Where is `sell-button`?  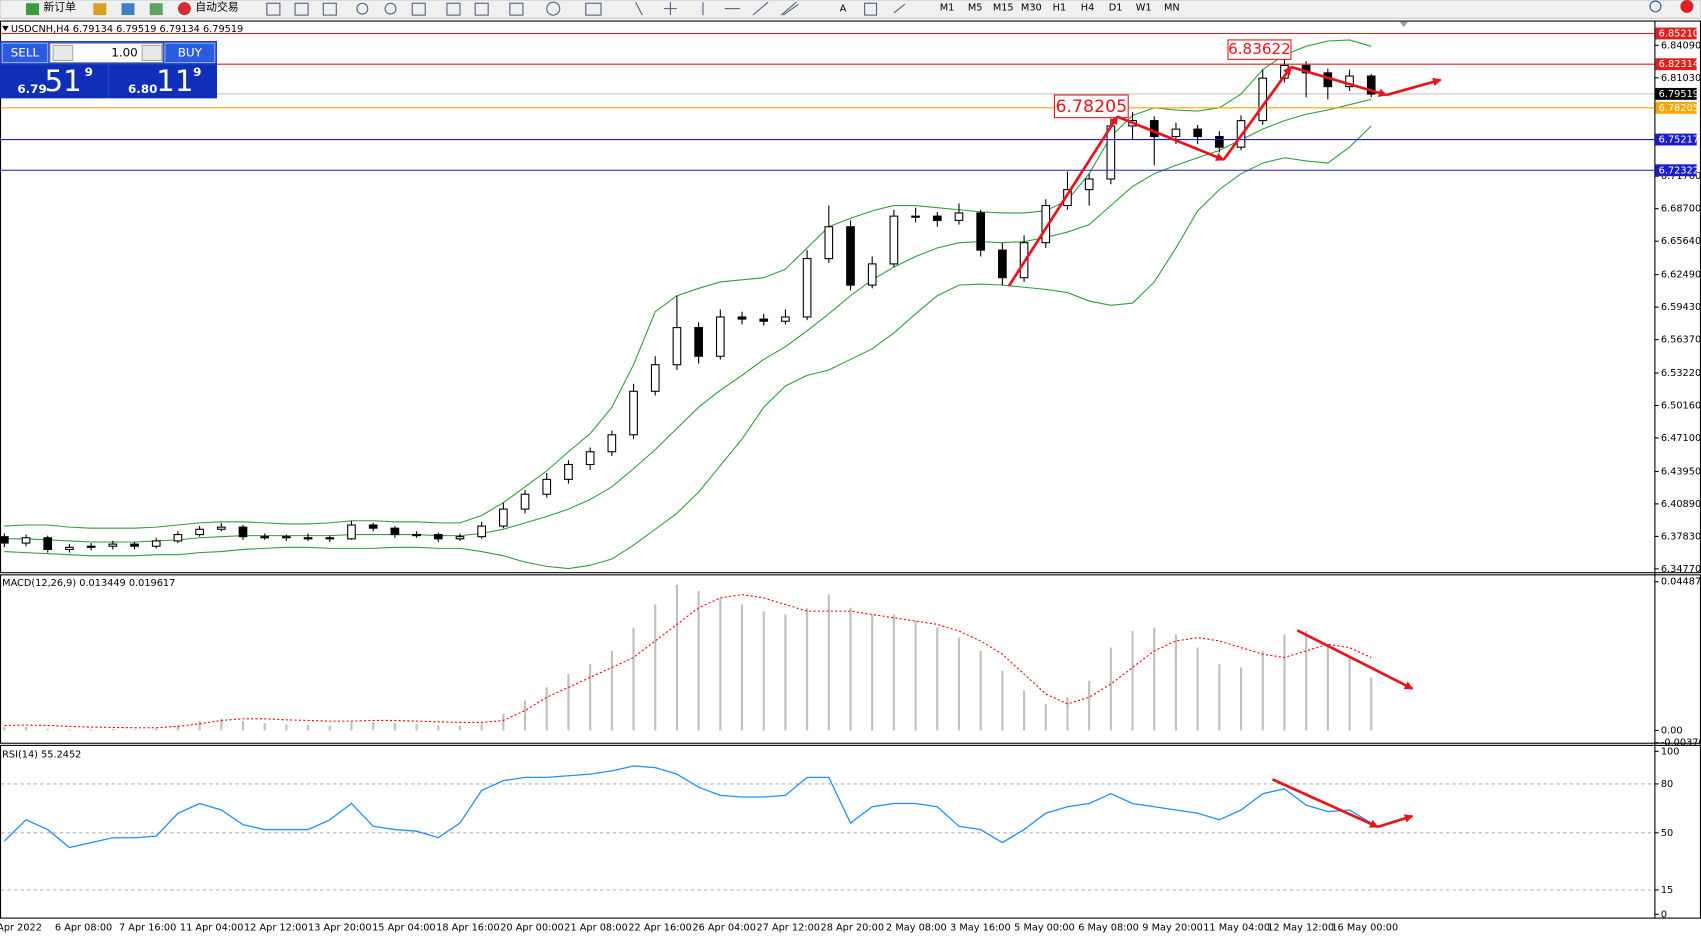
sell-button is located at coordinates (25, 53).